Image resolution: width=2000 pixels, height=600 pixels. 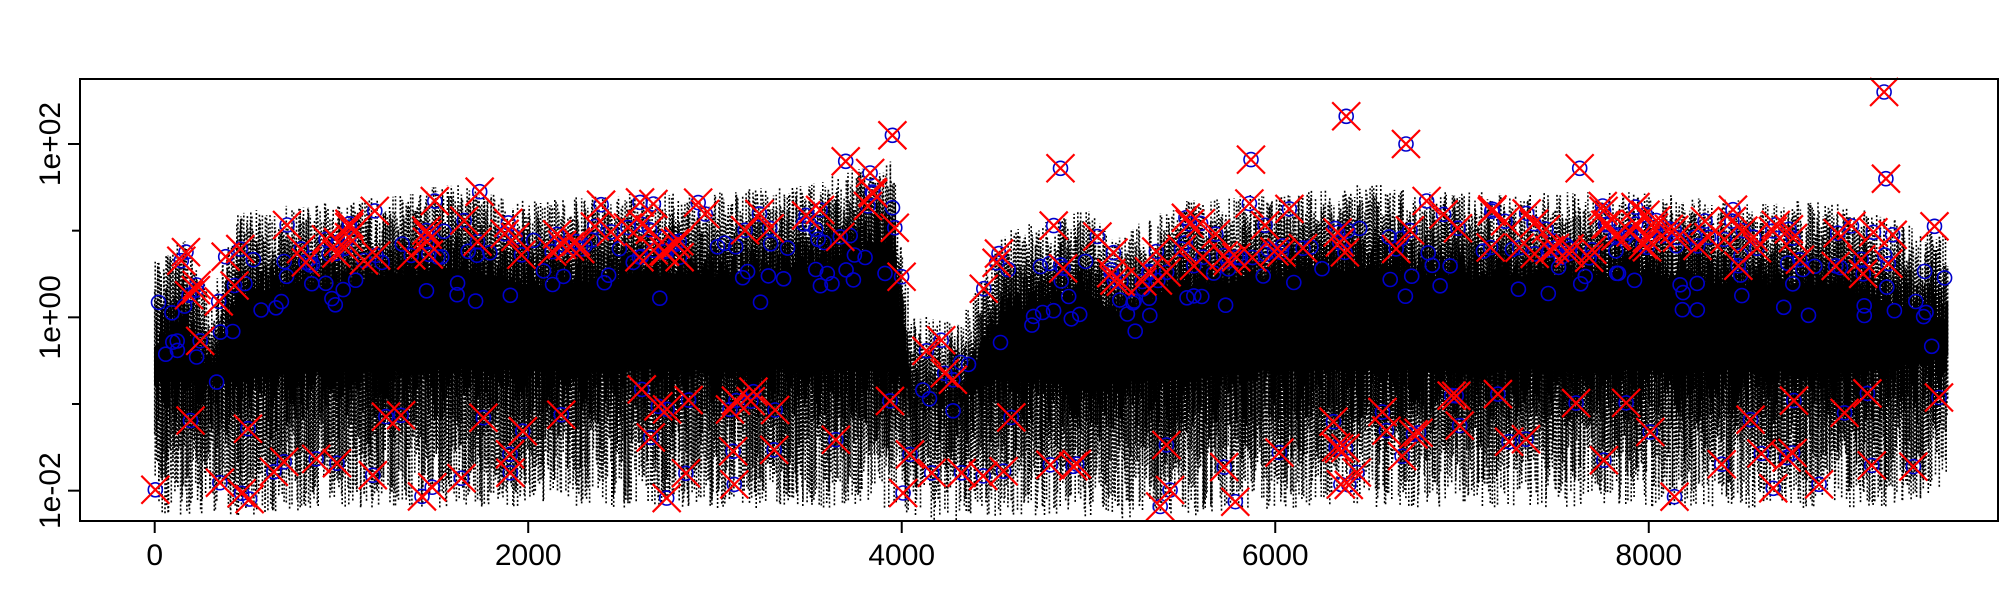 What do you see at coordinates (914, 546) in the screenshot?
I see `x-axis: 0 2000 4000 6000 8000` at bounding box center [914, 546].